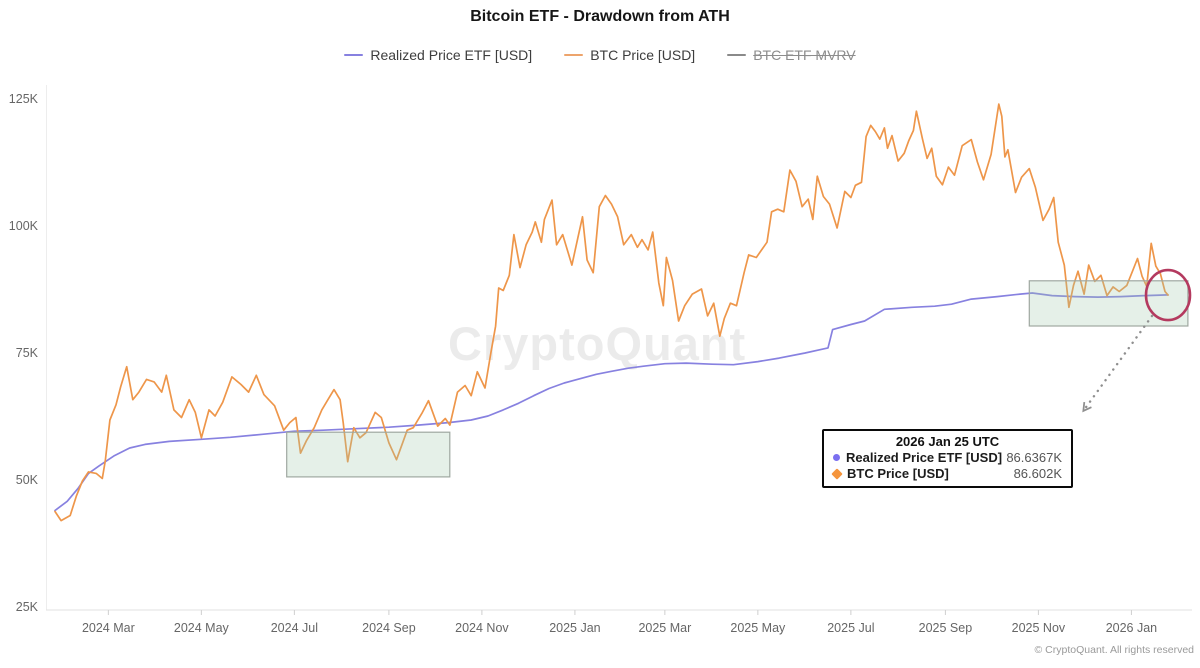 This screenshot has height=668, width=1200. I want to click on cryptoquant-watermark: CryptoQuant, so click(597, 343).